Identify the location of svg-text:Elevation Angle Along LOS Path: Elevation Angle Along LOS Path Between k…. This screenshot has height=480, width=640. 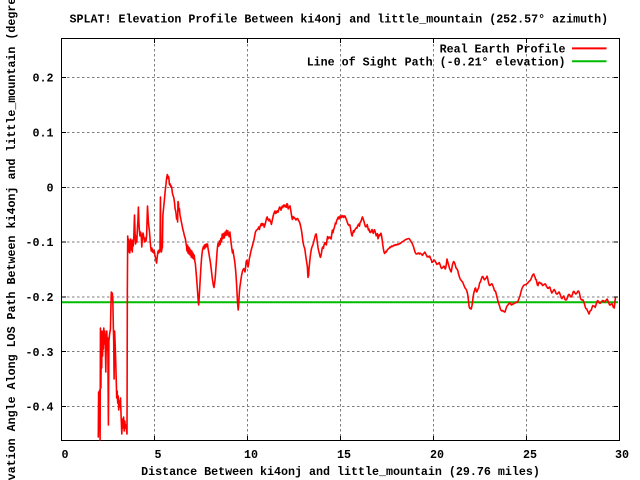
(12, 240).